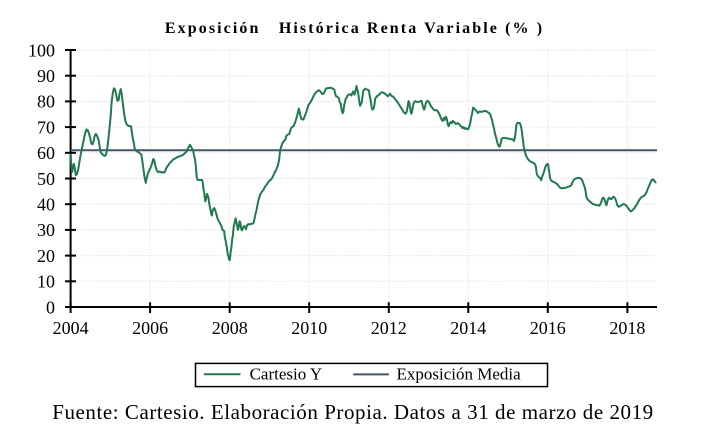  I want to click on svg-text: 90, so click(46, 76).